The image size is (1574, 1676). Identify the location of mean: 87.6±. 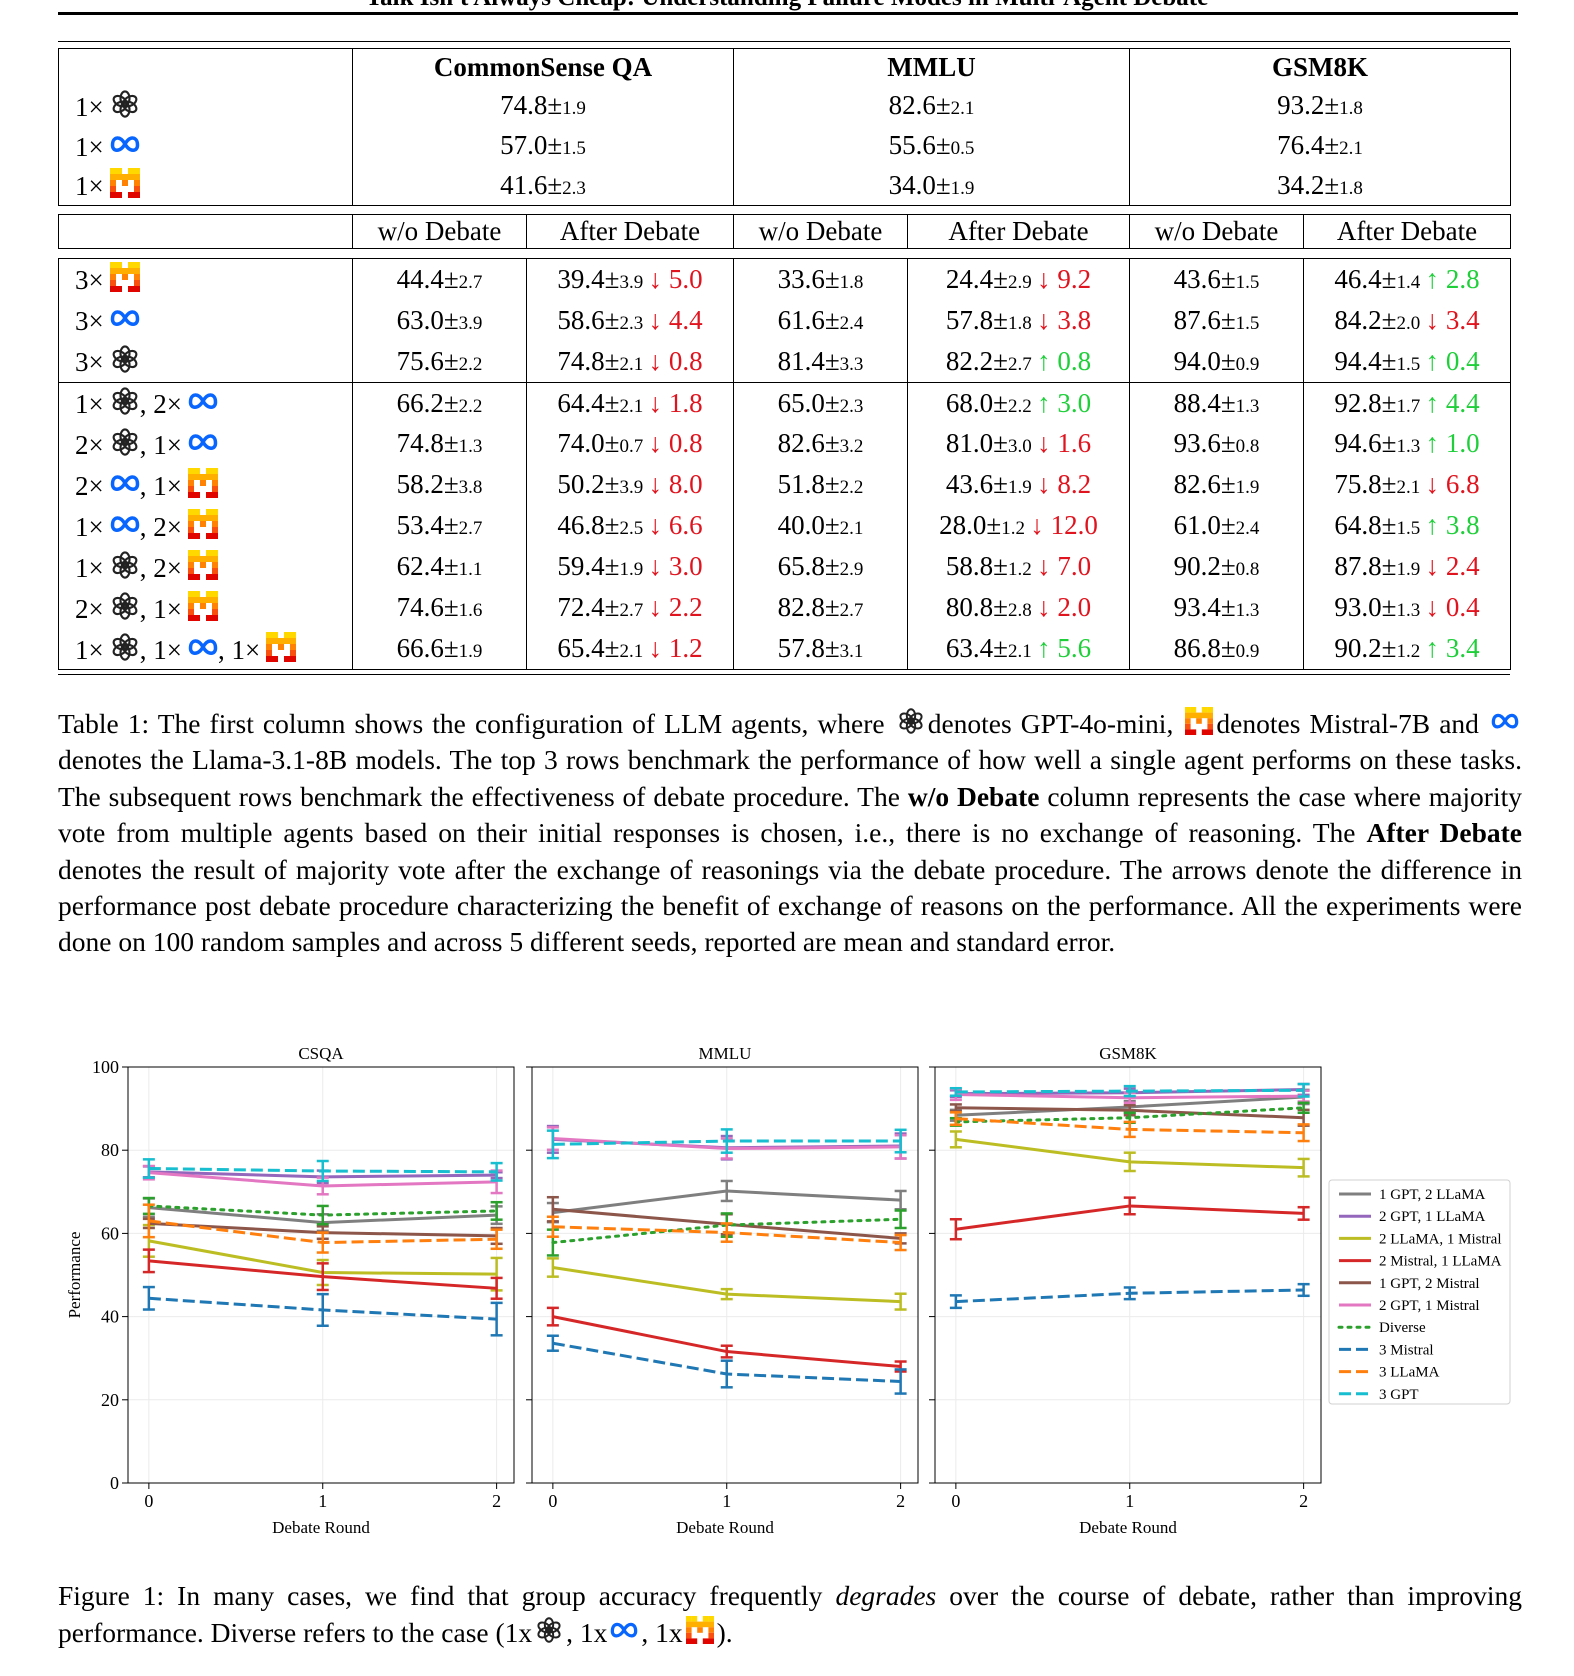
(1204, 319).